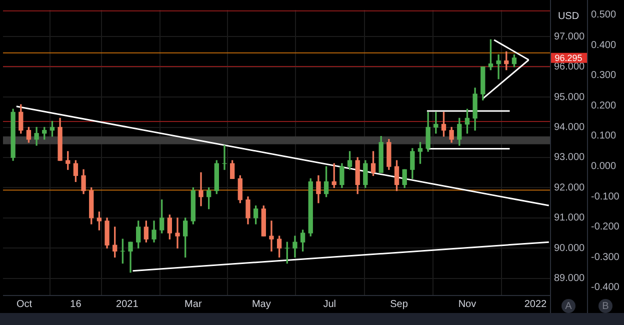 The image size is (624, 325). What do you see at coordinates (605, 288) in the screenshot?
I see `y2-tick-label: -0.400` at bounding box center [605, 288].